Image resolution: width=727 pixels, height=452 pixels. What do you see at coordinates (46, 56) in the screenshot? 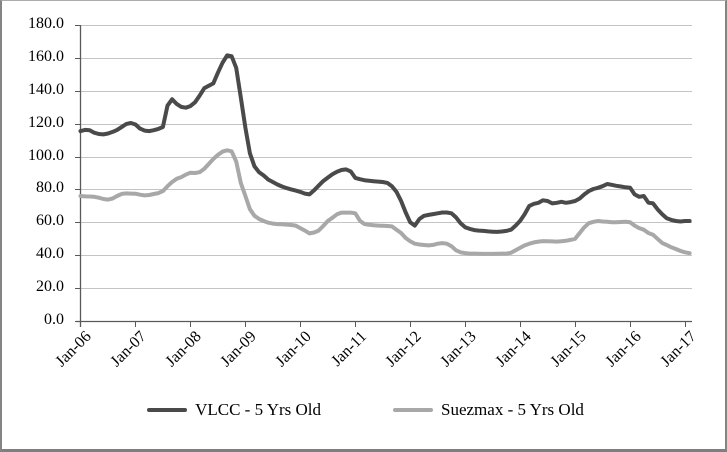
I see `y-tick-label: 160.0` at bounding box center [46, 56].